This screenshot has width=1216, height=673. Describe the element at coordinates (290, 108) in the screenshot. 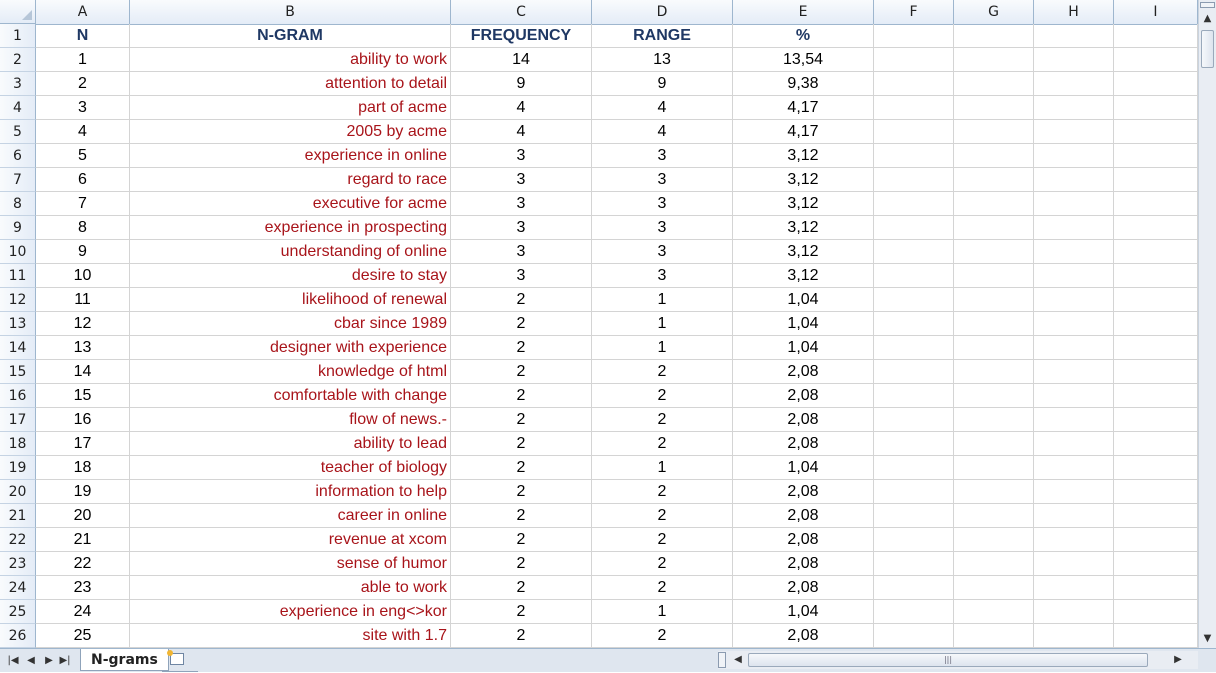

I see `cell-ngram: part of acme` at that location.